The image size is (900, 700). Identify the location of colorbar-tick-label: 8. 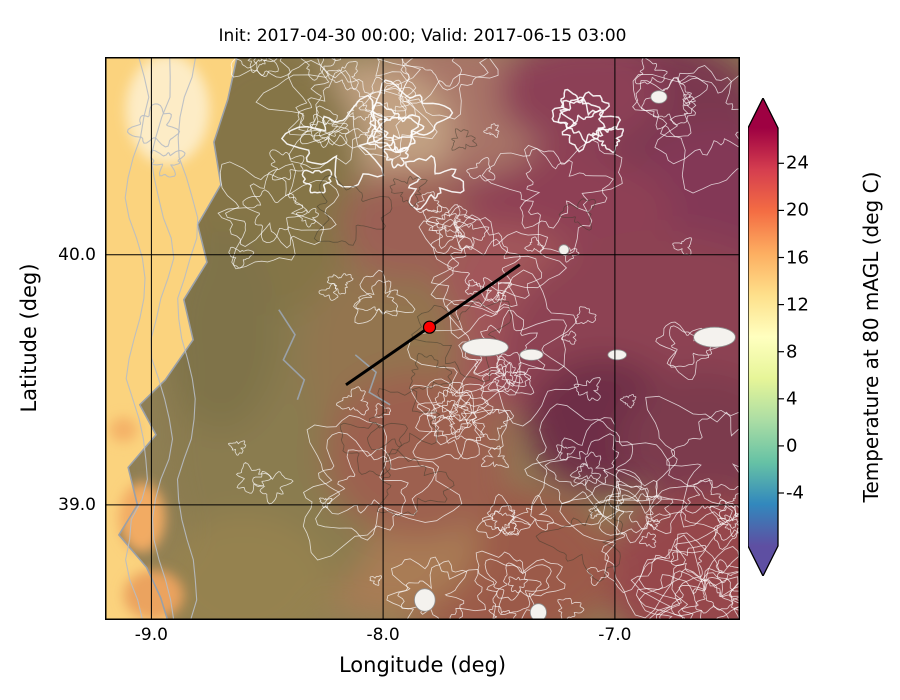
(792, 352).